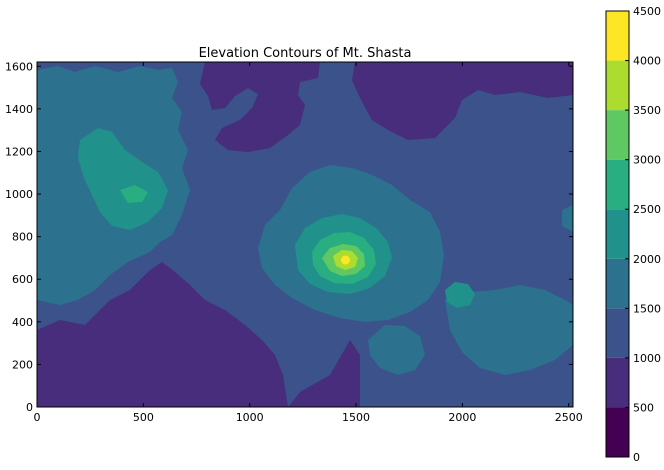 This screenshot has height=470, width=664. Describe the element at coordinates (356, 417) in the screenshot. I see `x-tick-label: 1500` at that location.